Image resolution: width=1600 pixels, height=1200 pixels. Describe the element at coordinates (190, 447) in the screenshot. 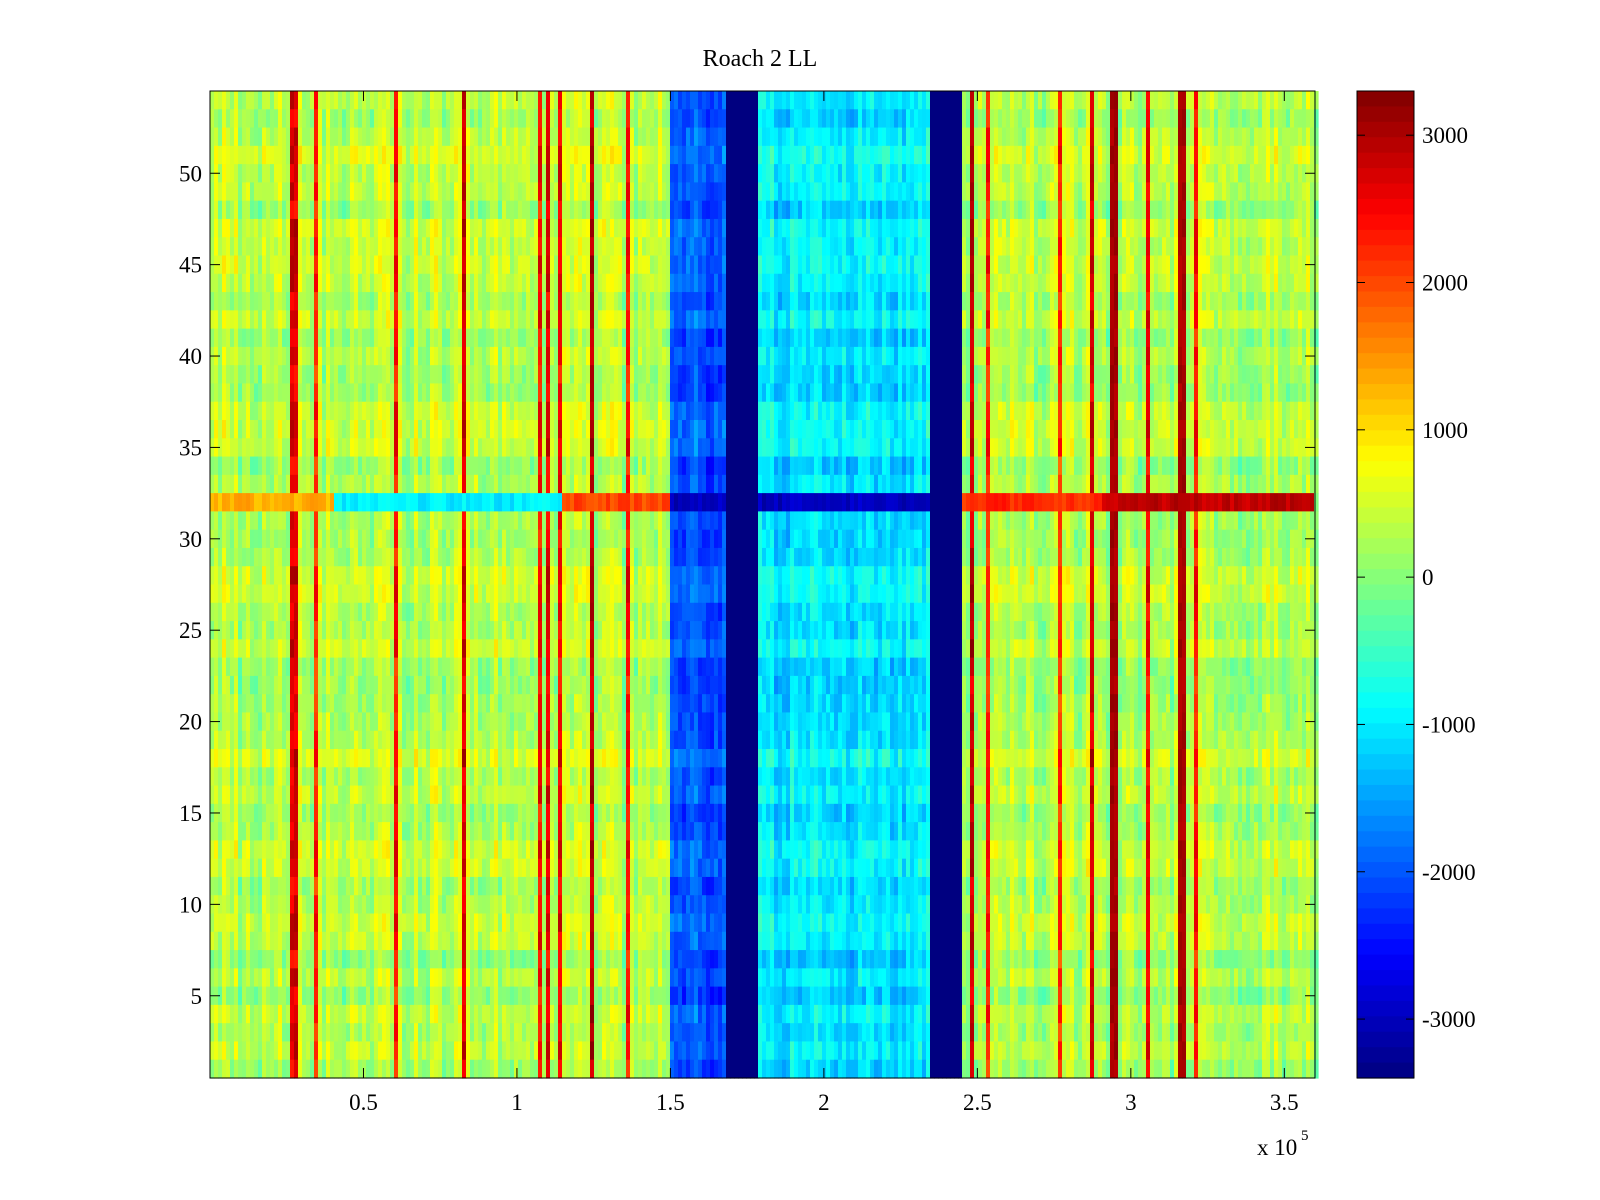

I see `y-tick-label: 35` at that location.